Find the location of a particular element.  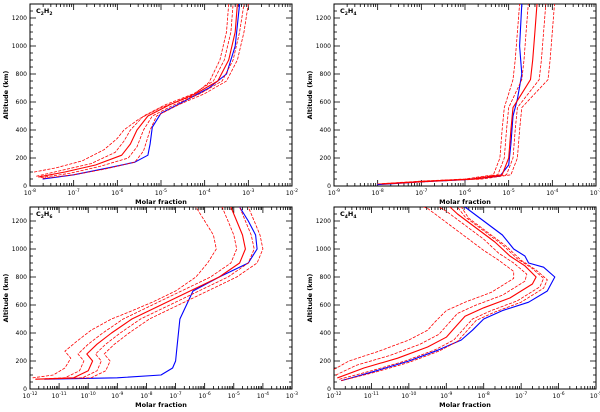

series-group is located at coordinates (466, 95).